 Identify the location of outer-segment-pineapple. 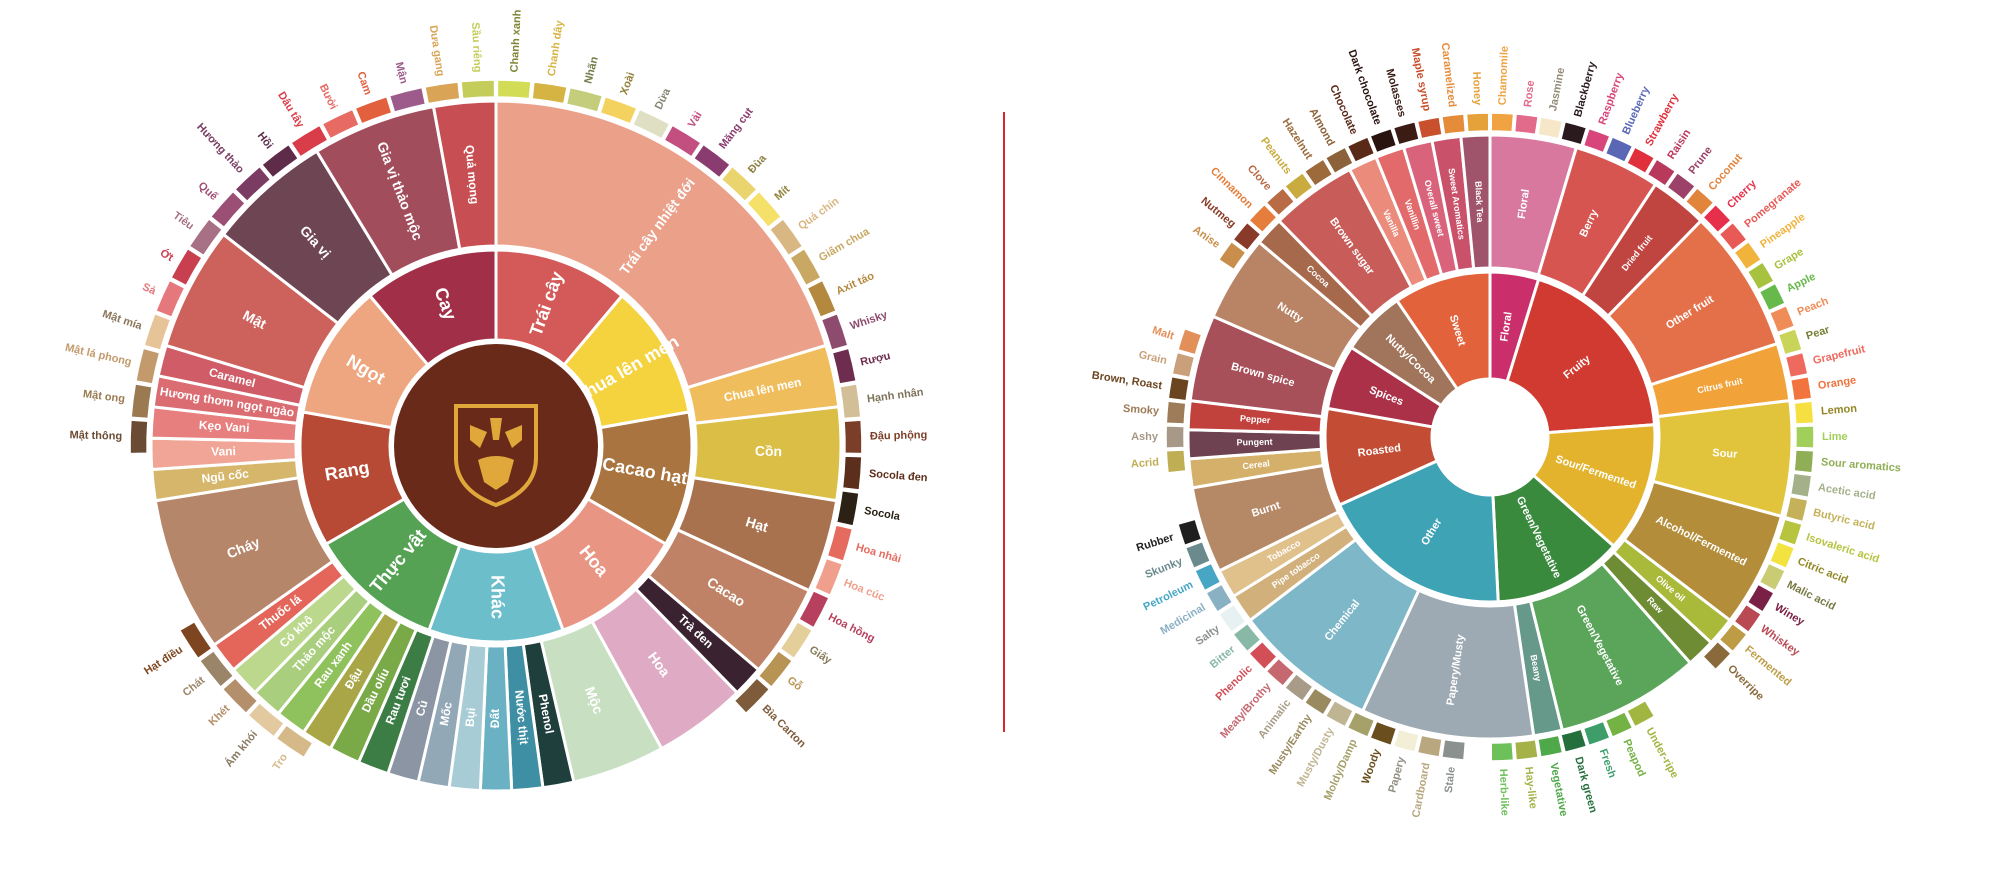
(1748, 255).